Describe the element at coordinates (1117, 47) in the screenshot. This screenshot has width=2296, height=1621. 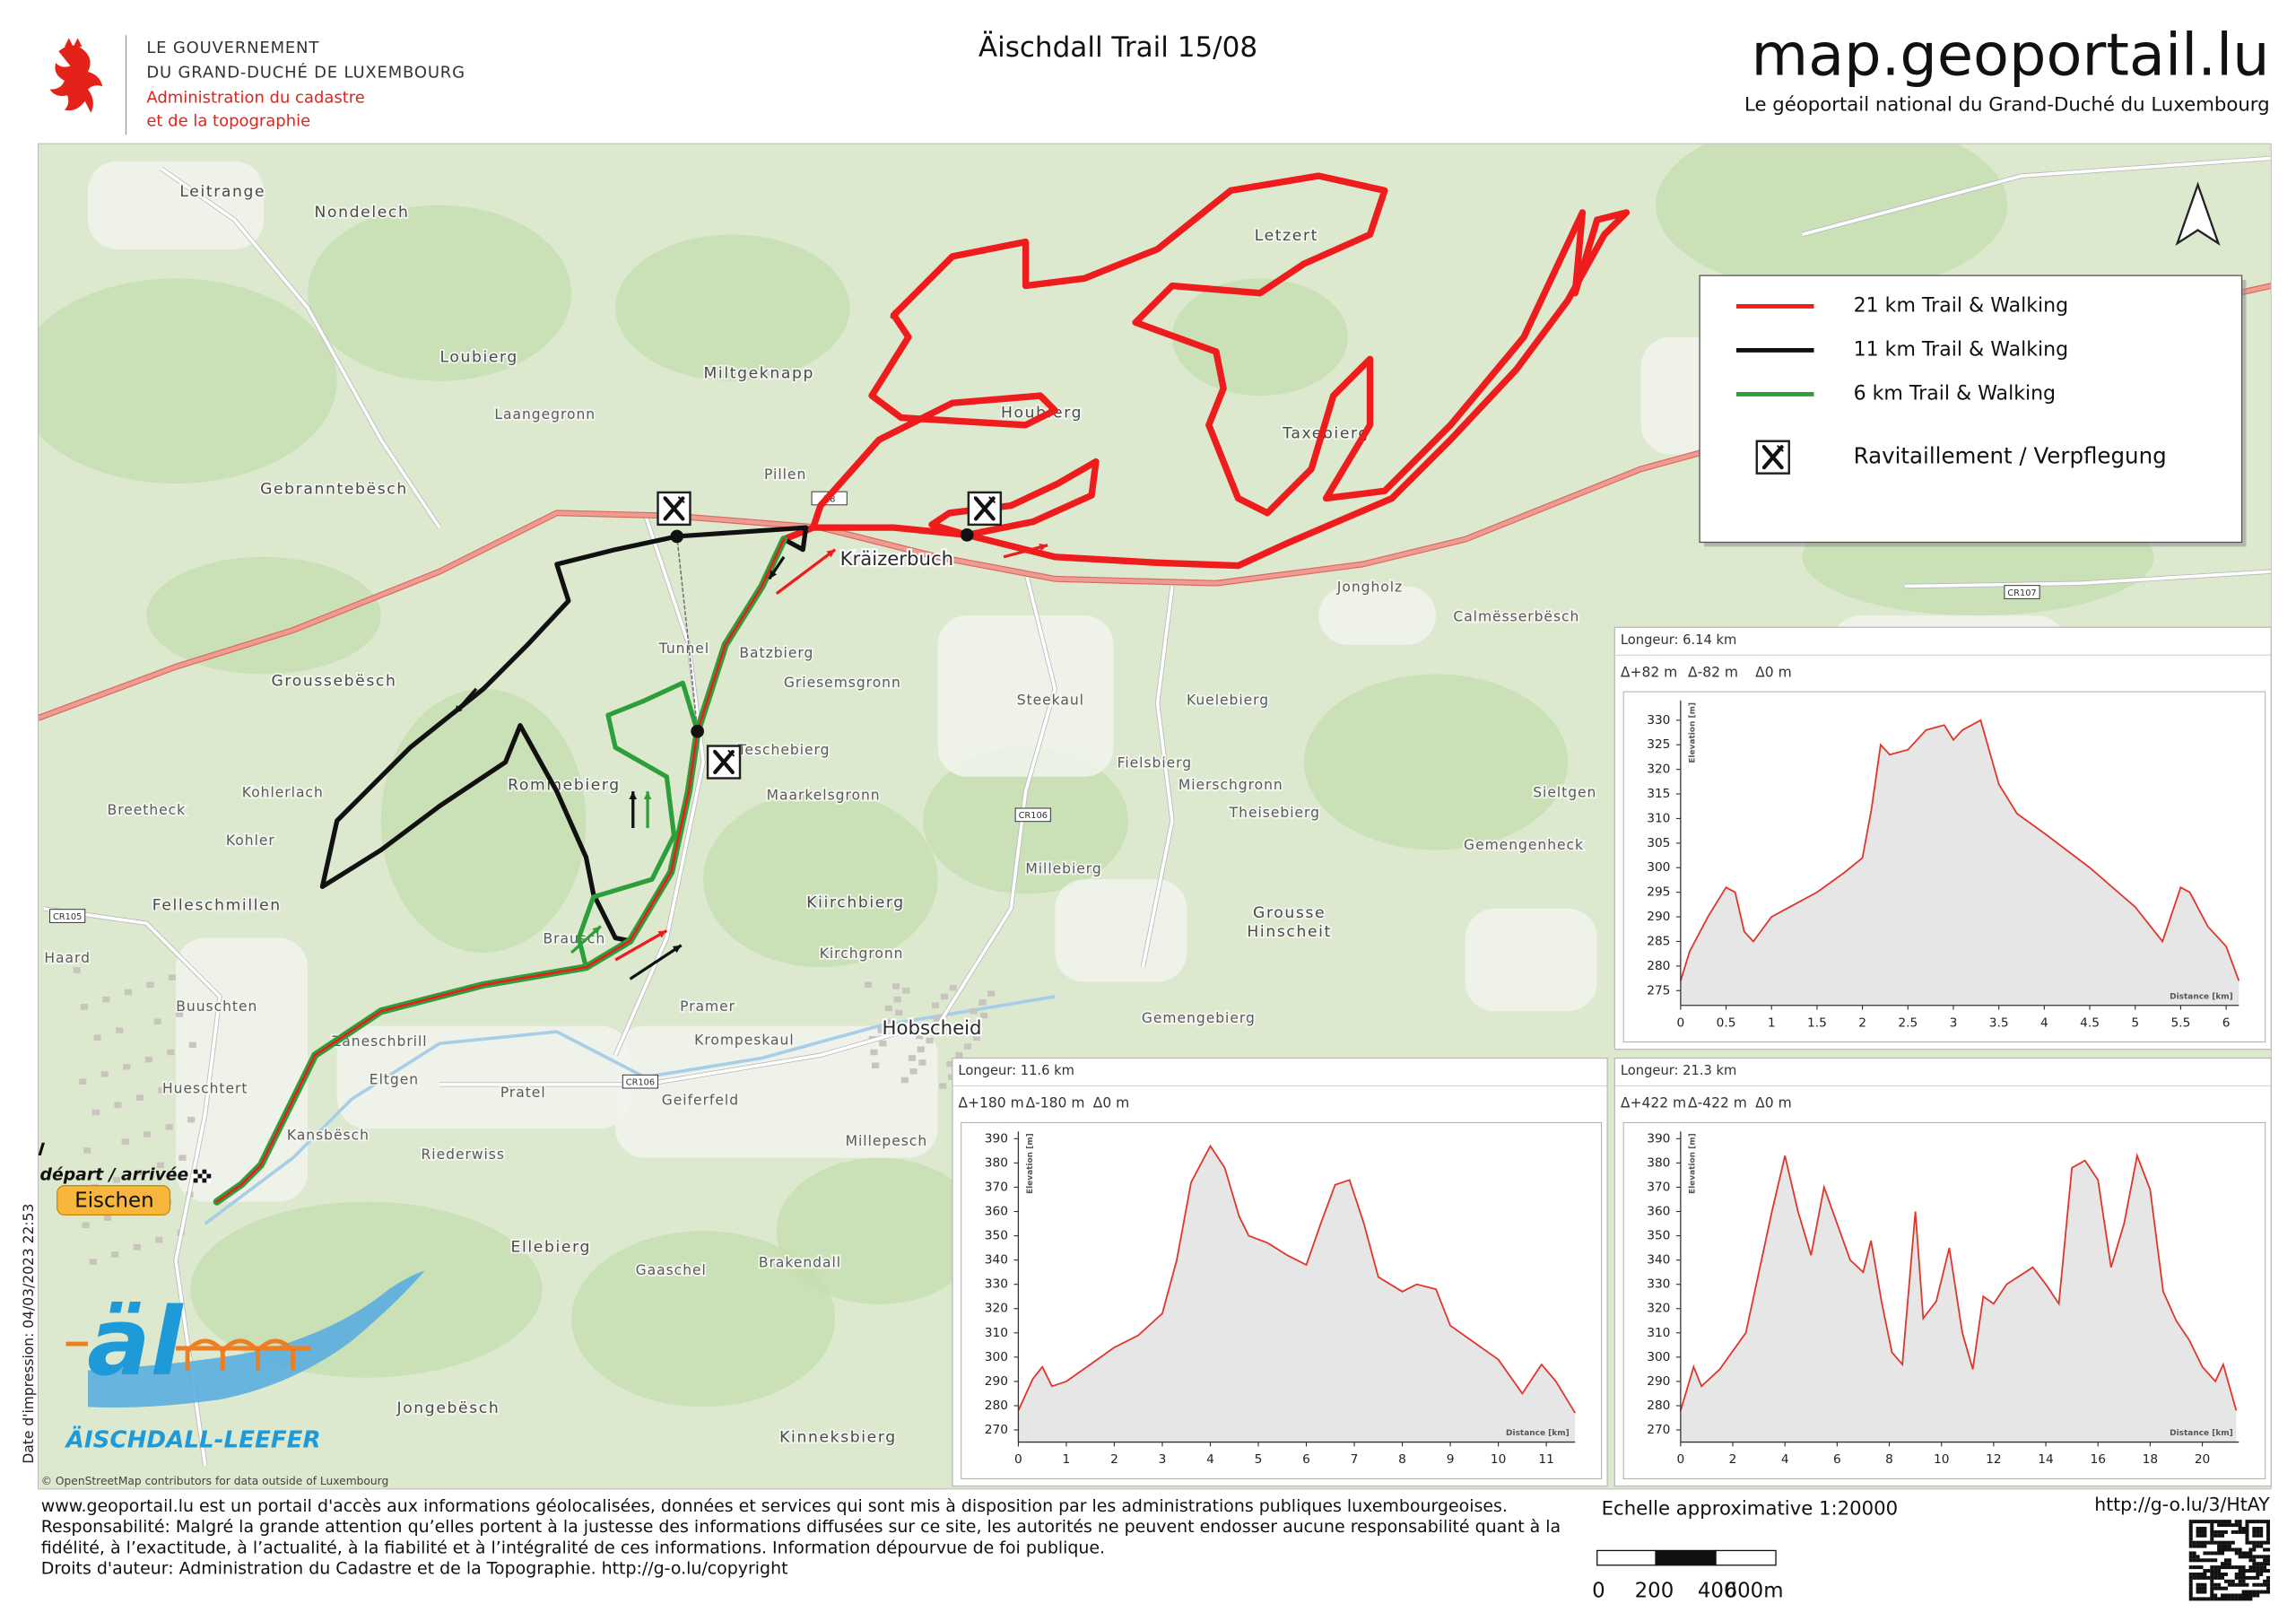
I see `page-title: Äischdall Trail 15/08` at that location.